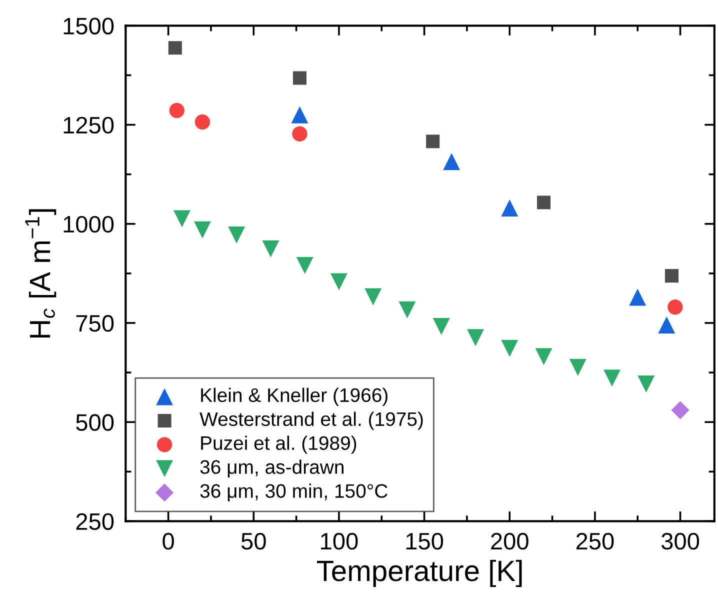 The image size is (718, 597). What do you see at coordinates (278, 445) in the screenshot?
I see `legend-label: Puzei et al. (1989)` at bounding box center [278, 445].